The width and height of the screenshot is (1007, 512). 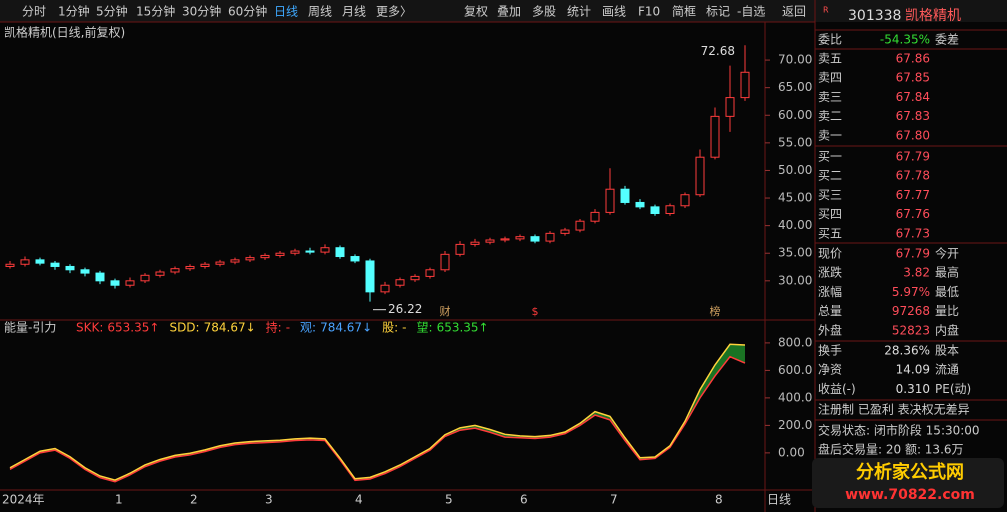 I want to click on toolbar-button: 叠加, so click(x=509, y=12).